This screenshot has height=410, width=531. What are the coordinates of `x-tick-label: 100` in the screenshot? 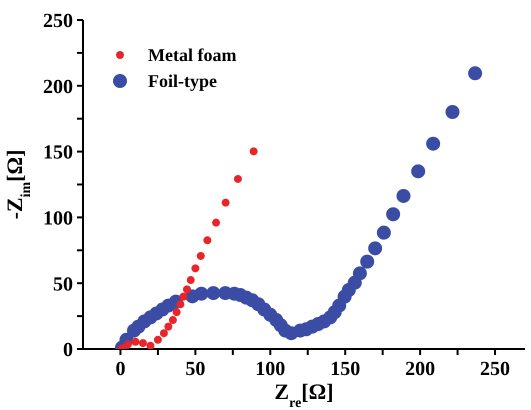 It's located at (270, 369).